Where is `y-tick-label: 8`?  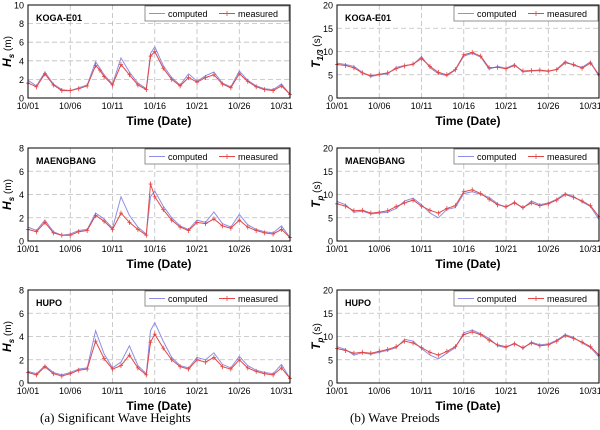 y-tick-label: 8 is located at coordinates (21, 291).